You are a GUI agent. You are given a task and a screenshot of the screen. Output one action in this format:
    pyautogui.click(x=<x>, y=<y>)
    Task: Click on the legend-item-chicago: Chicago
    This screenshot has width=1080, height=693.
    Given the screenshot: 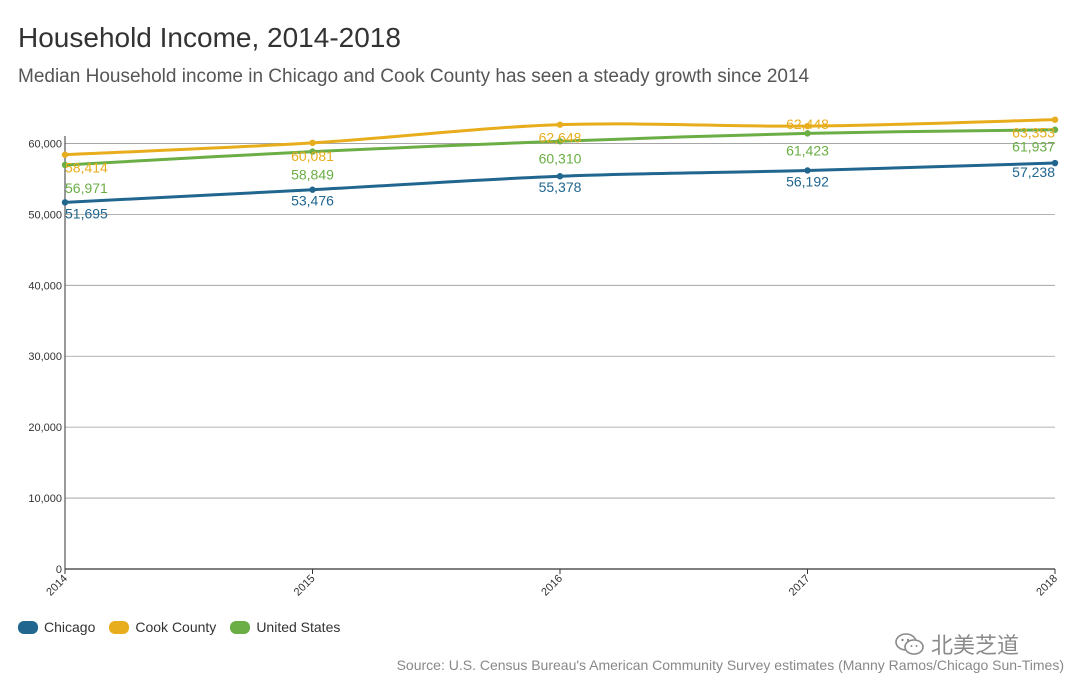 What is the action you would take?
    pyautogui.click(x=56, y=627)
    